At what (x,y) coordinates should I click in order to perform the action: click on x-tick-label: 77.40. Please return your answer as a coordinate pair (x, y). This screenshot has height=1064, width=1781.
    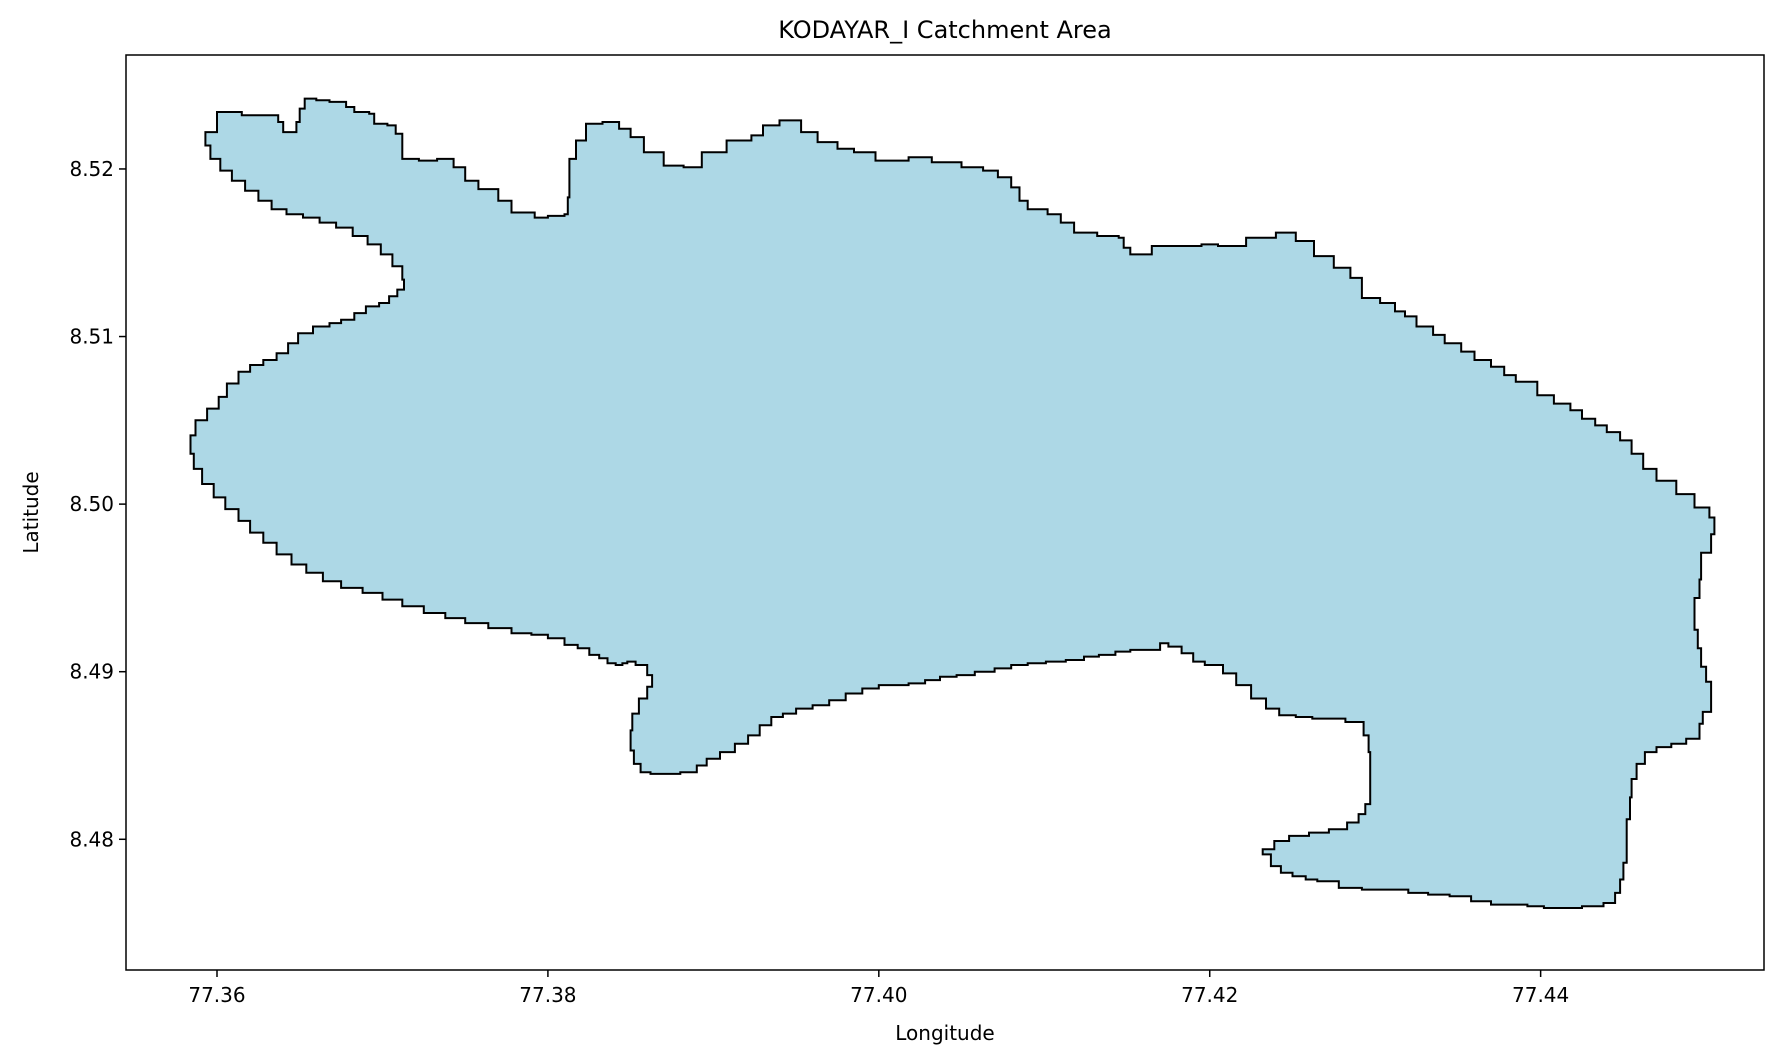
    Looking at the image, I should click on (878, 995).